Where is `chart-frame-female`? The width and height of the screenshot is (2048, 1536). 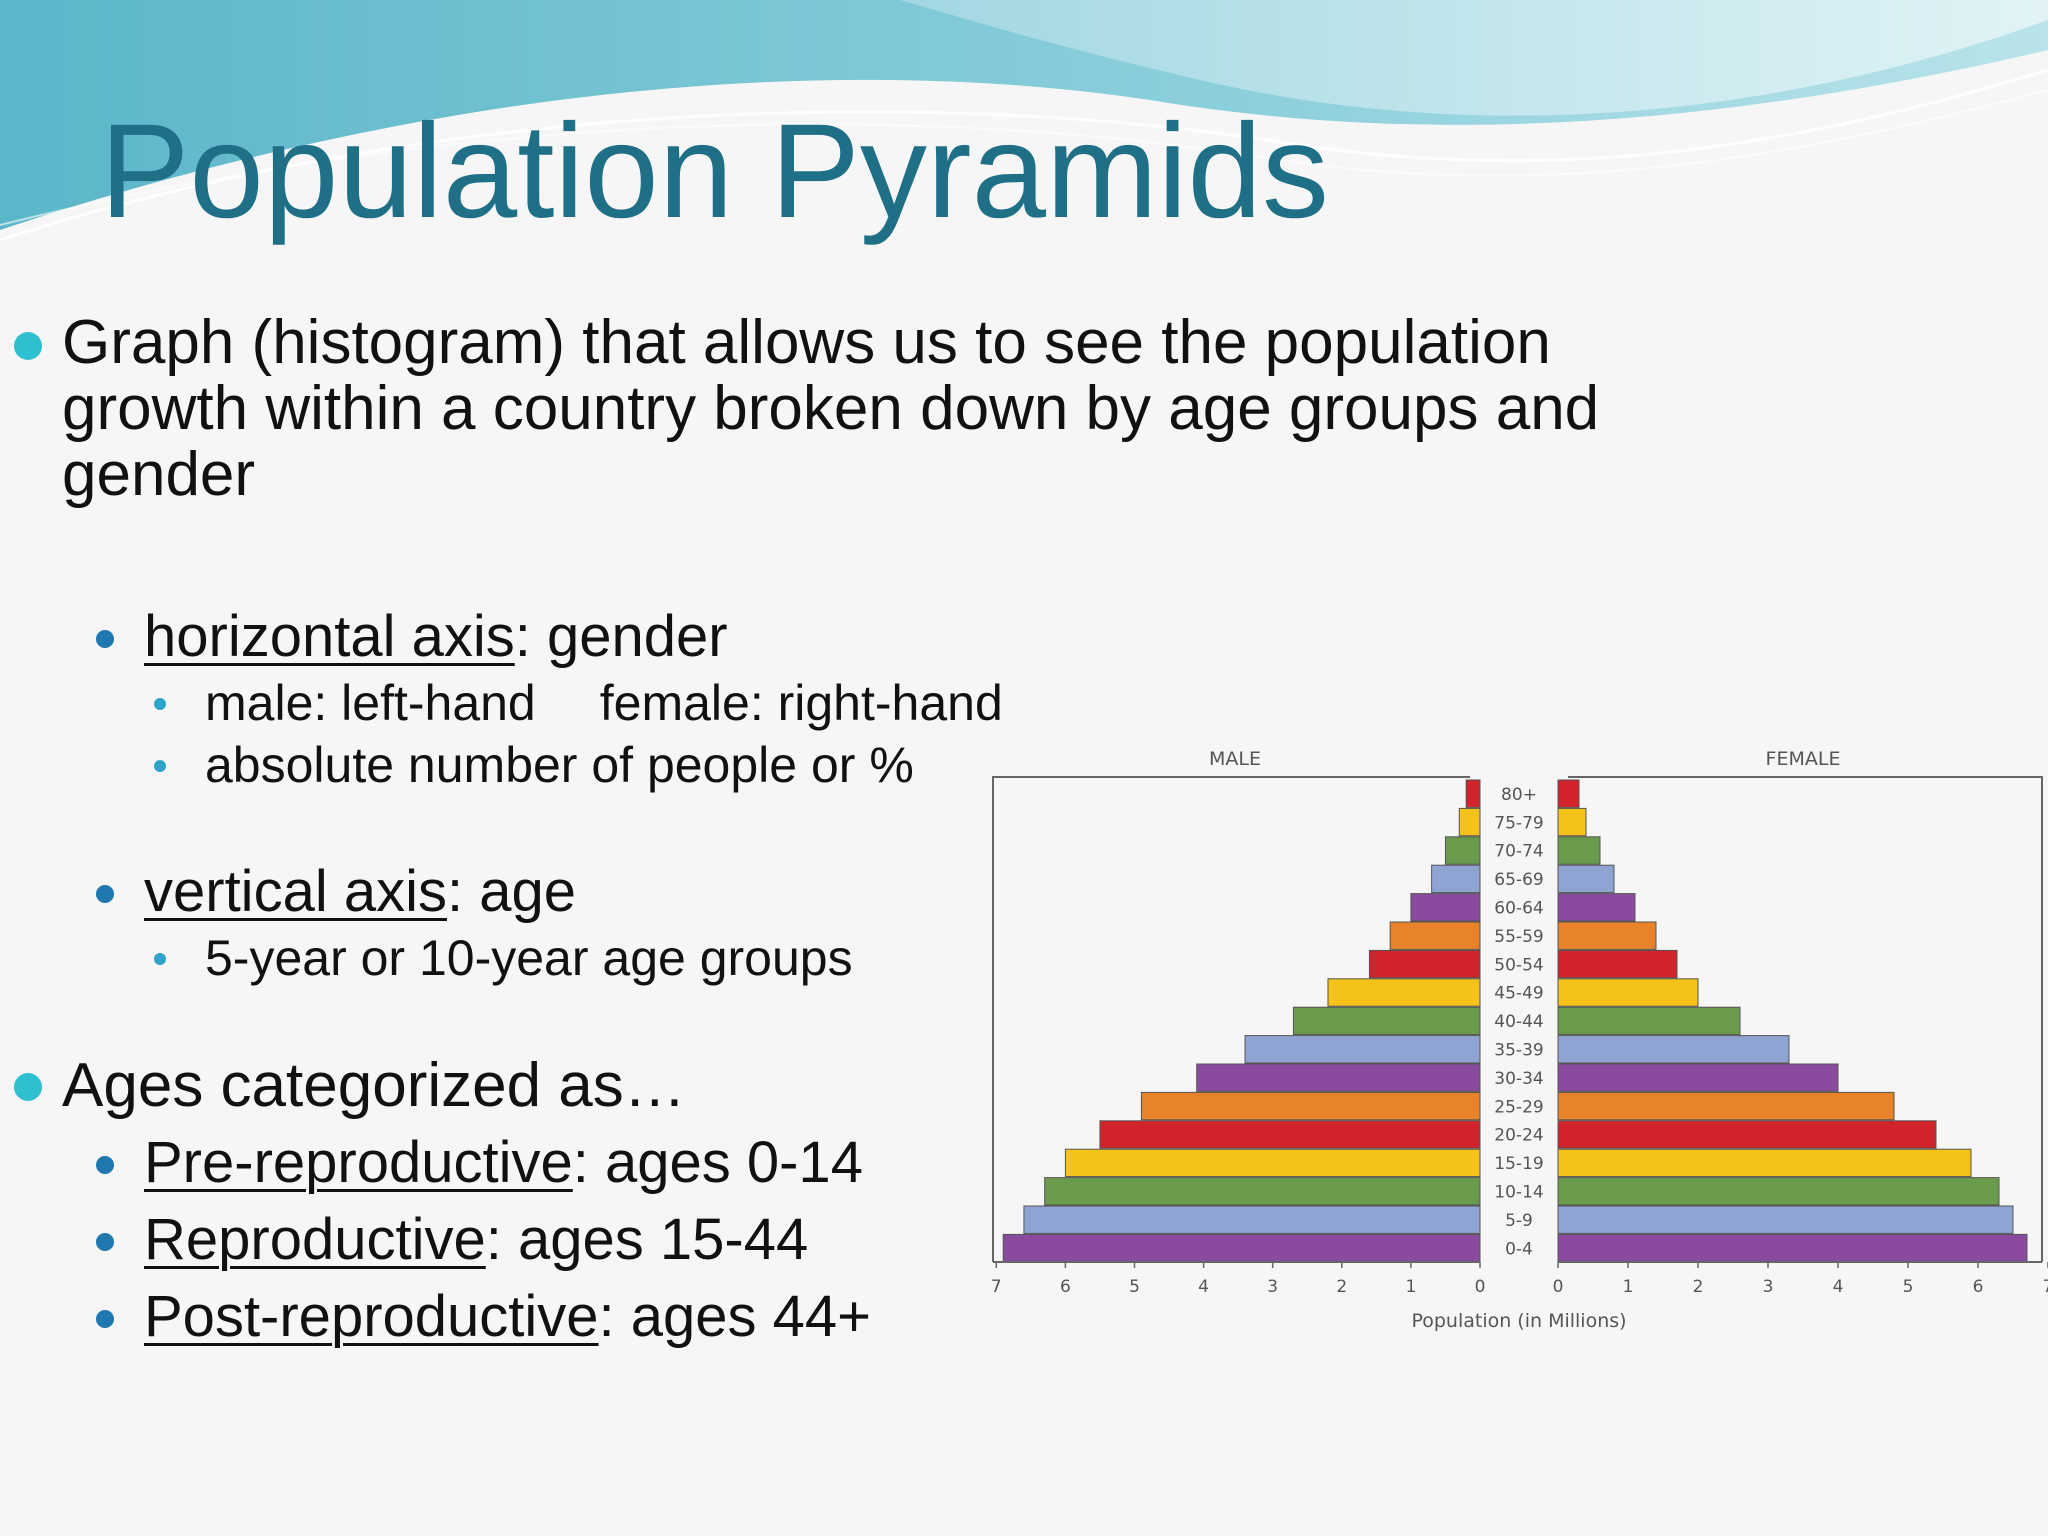 chart-frame-female is located at coordinates (1805, 1019).